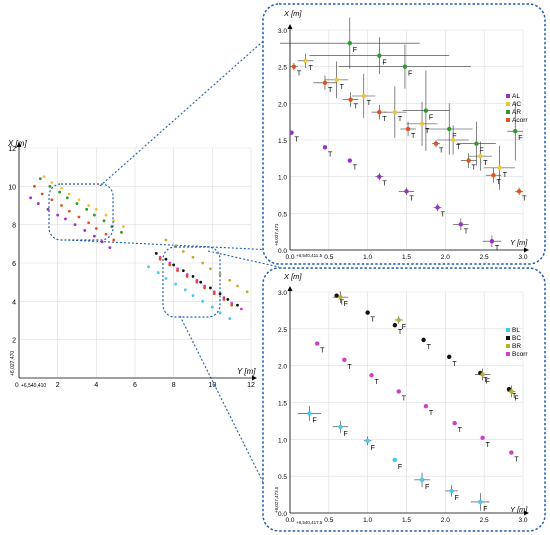 This screenshot has height=535, width=550. What do you see at coordinates (290, 288) in the screenshot?
I see `panel-b-y-axis-arrow` at bounding box center [290, 288].